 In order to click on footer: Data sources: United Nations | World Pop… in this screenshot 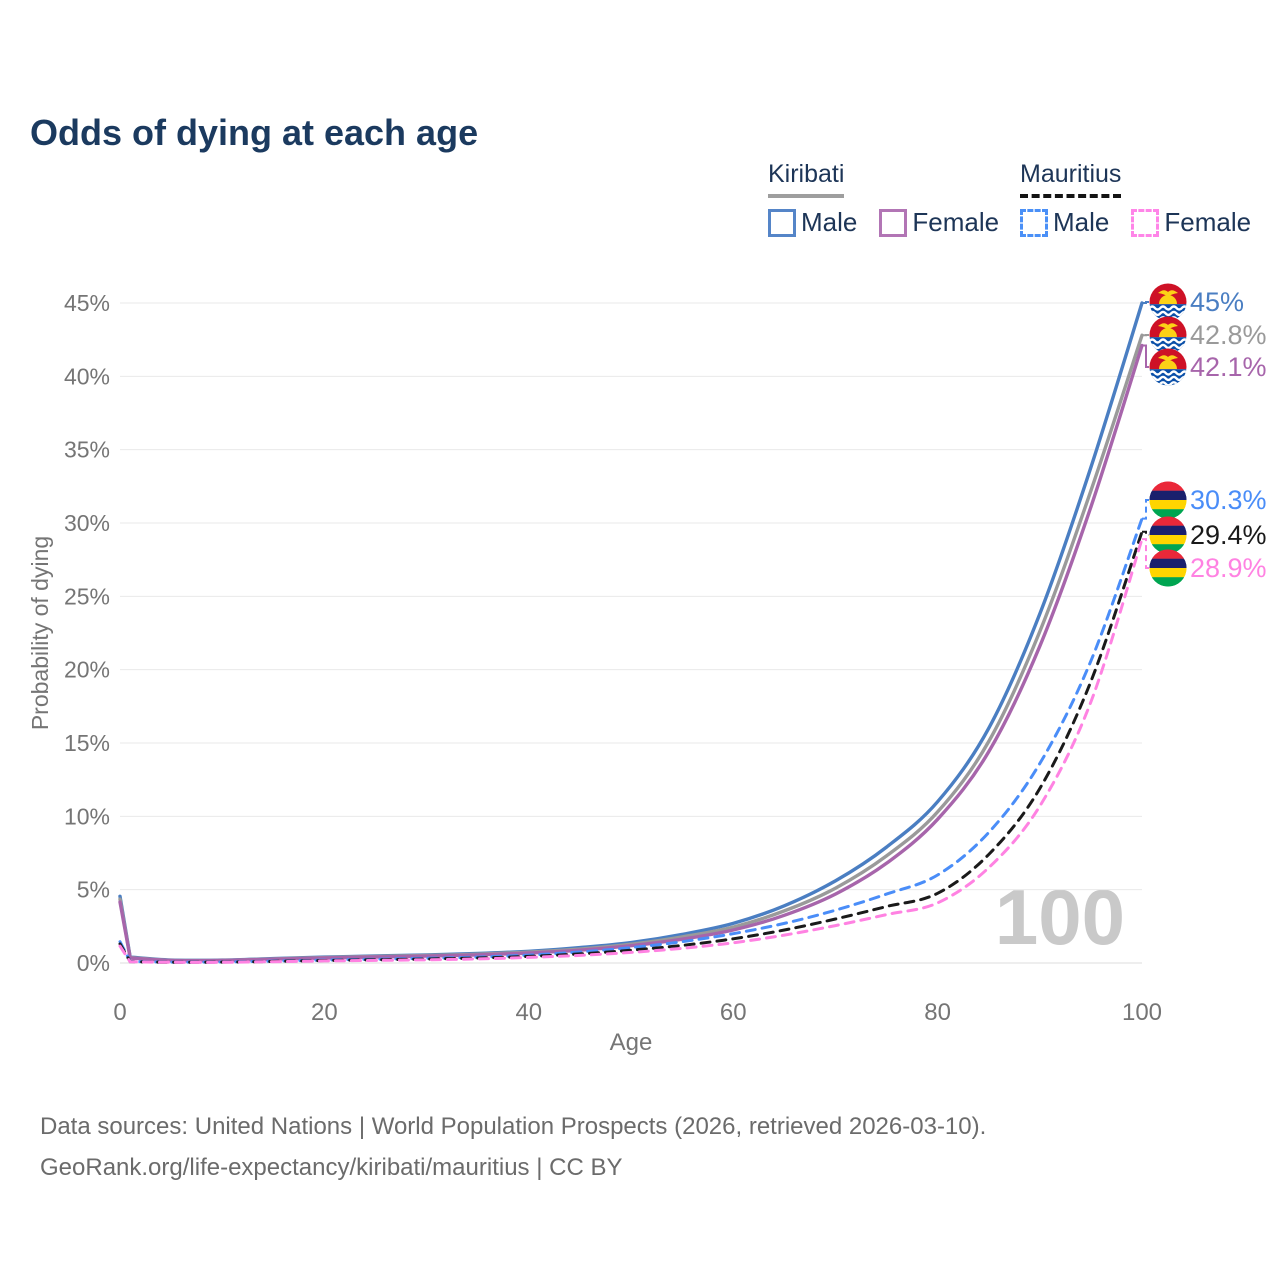, I will do `click(513, 1147)`.